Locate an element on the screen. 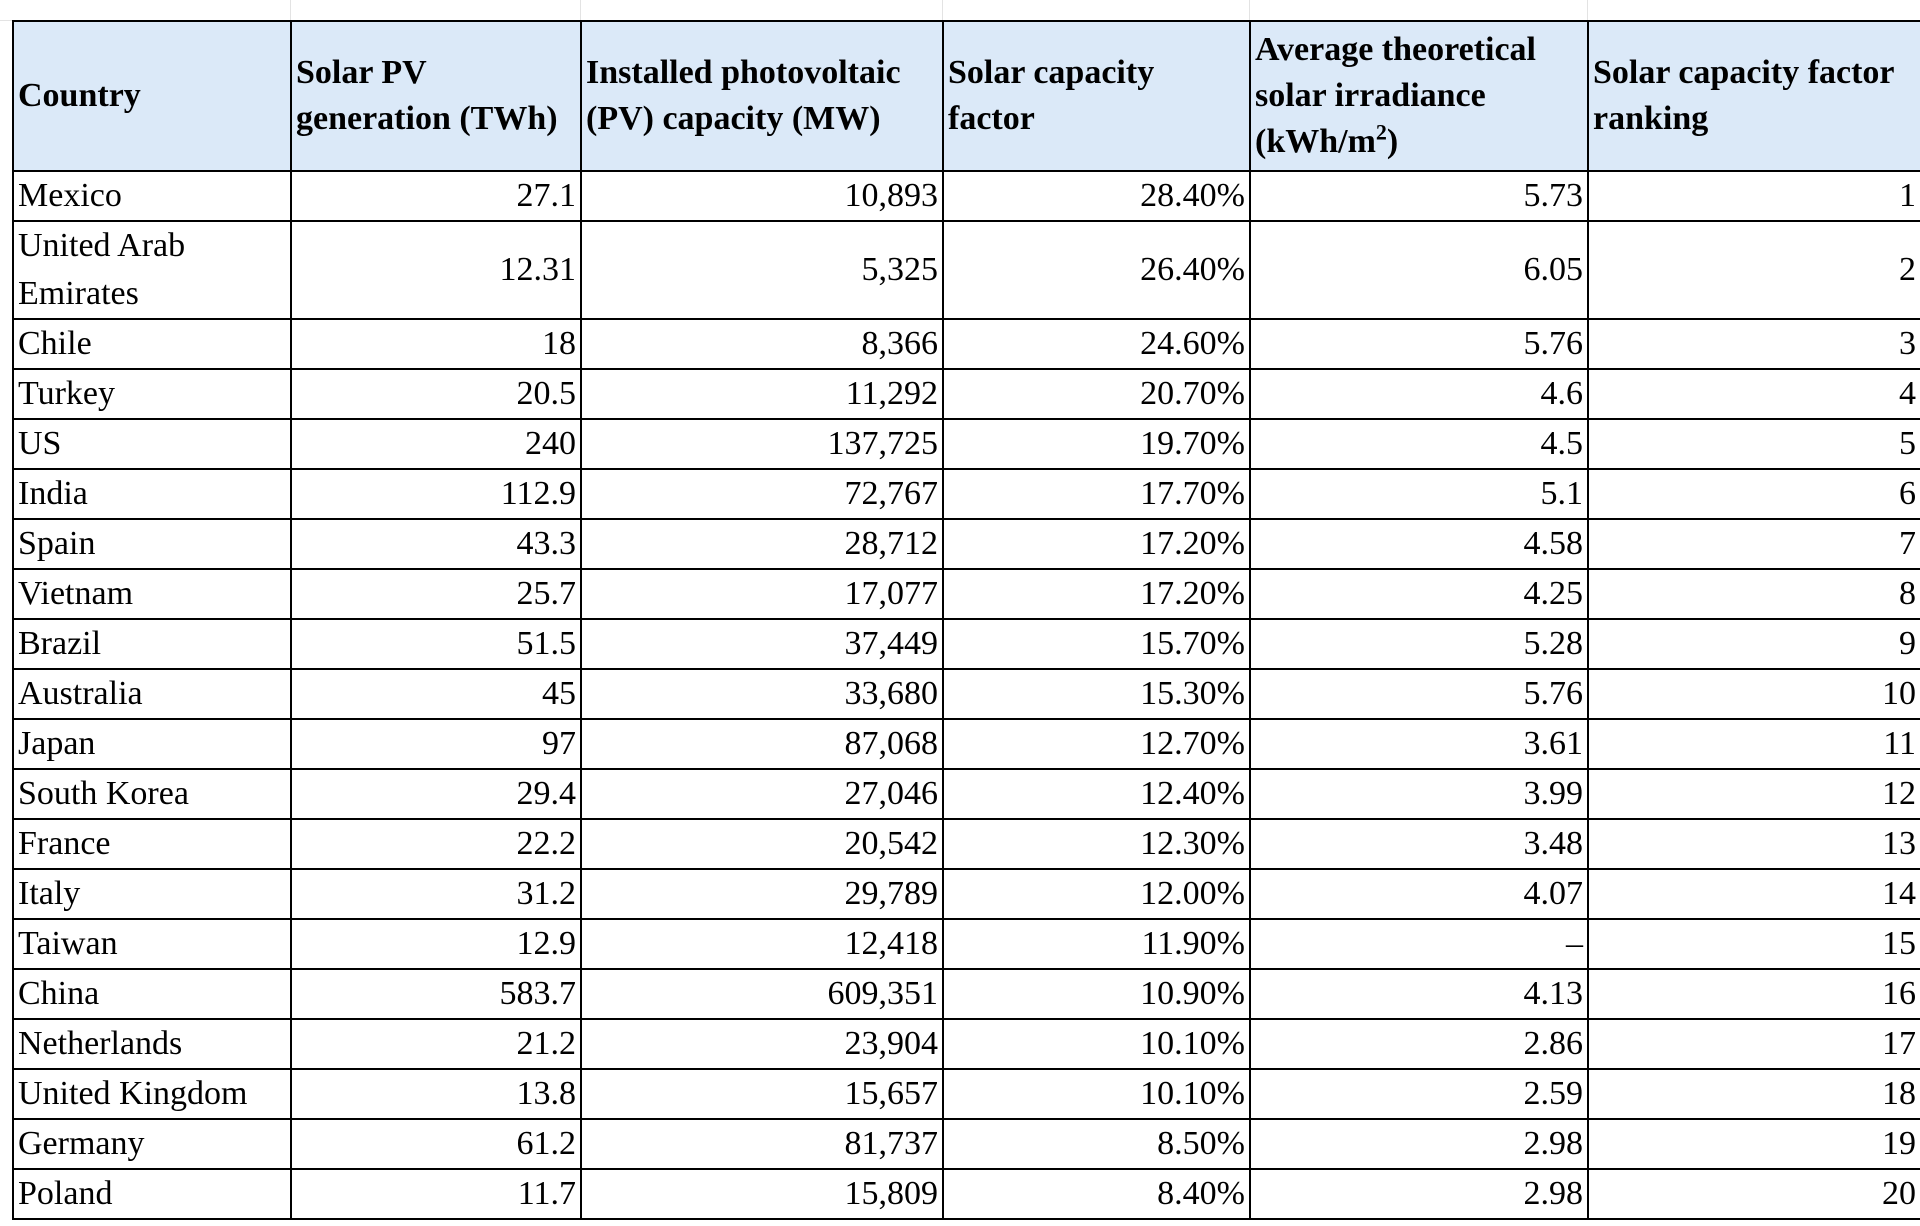 The image size is (1920, 1226). country-cell: United Arab Emirates is located at coordinates (152, 270).